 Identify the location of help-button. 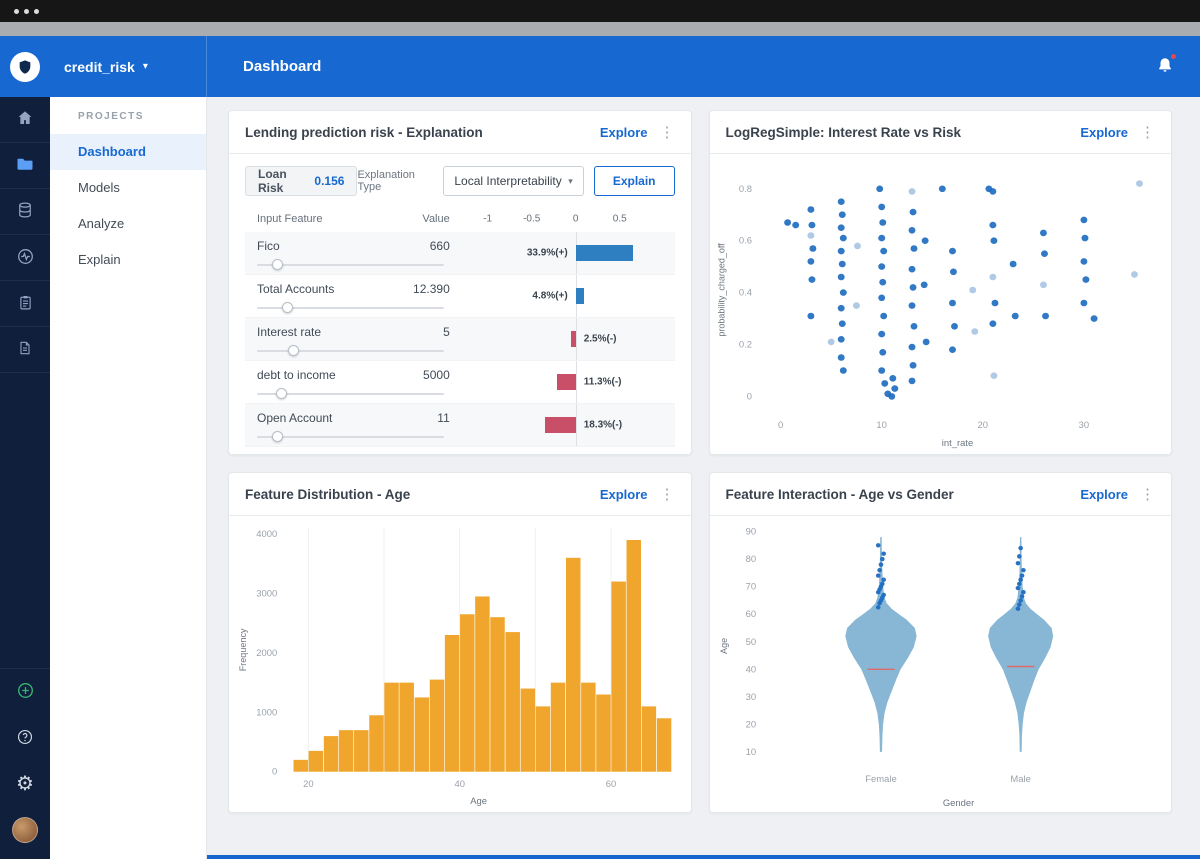
(25, 738).